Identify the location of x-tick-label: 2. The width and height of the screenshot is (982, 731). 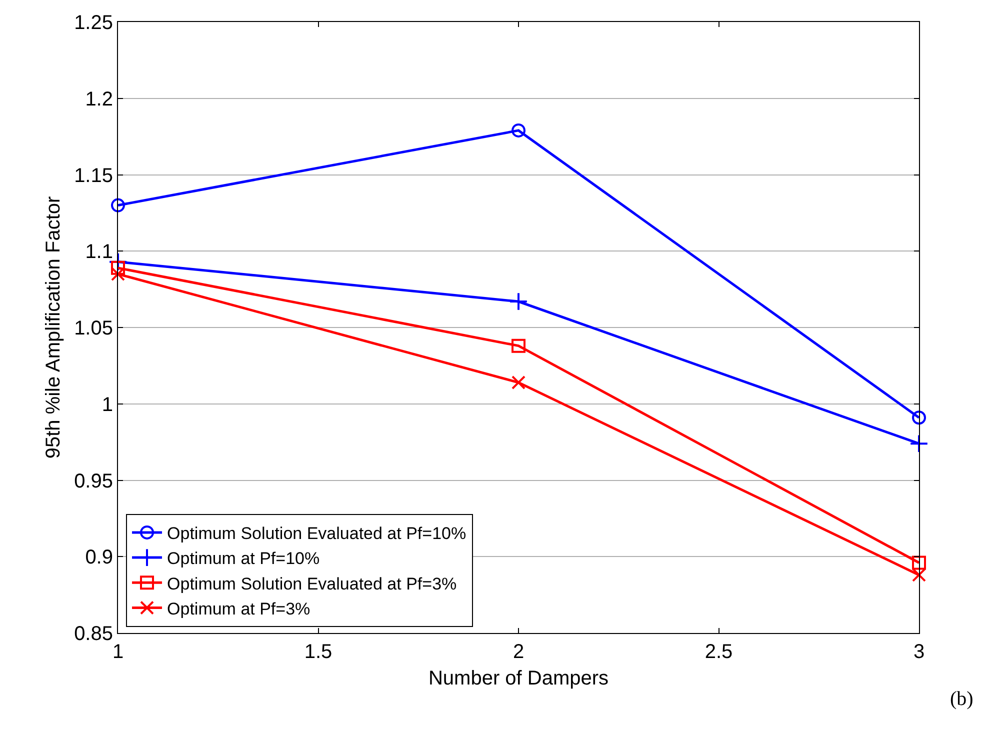
(518, 652).